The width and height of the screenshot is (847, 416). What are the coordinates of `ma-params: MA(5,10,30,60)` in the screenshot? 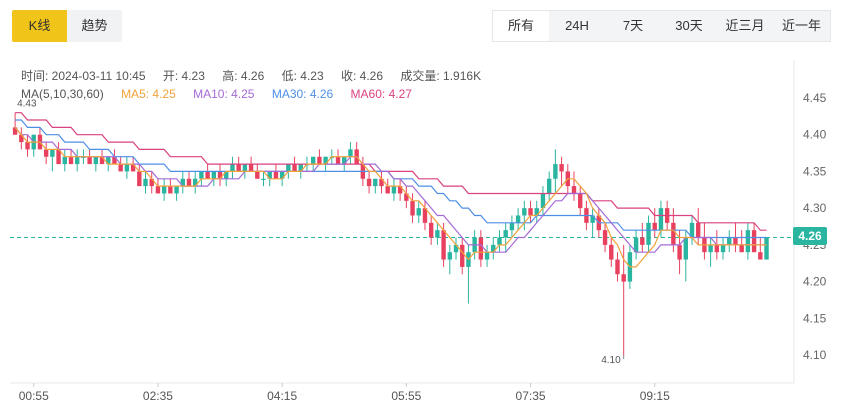 It's located at (62, 94).